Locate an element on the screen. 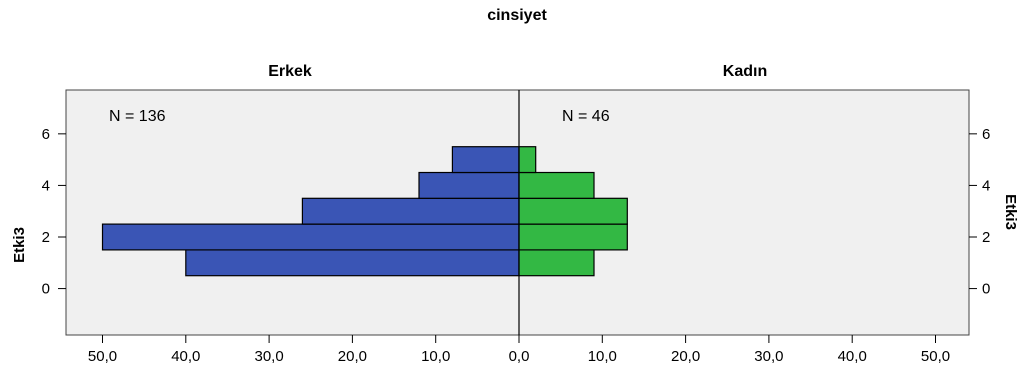 The image size is (1026, 376). chart-title: cinsiyet is located at coordinates (517, 15).